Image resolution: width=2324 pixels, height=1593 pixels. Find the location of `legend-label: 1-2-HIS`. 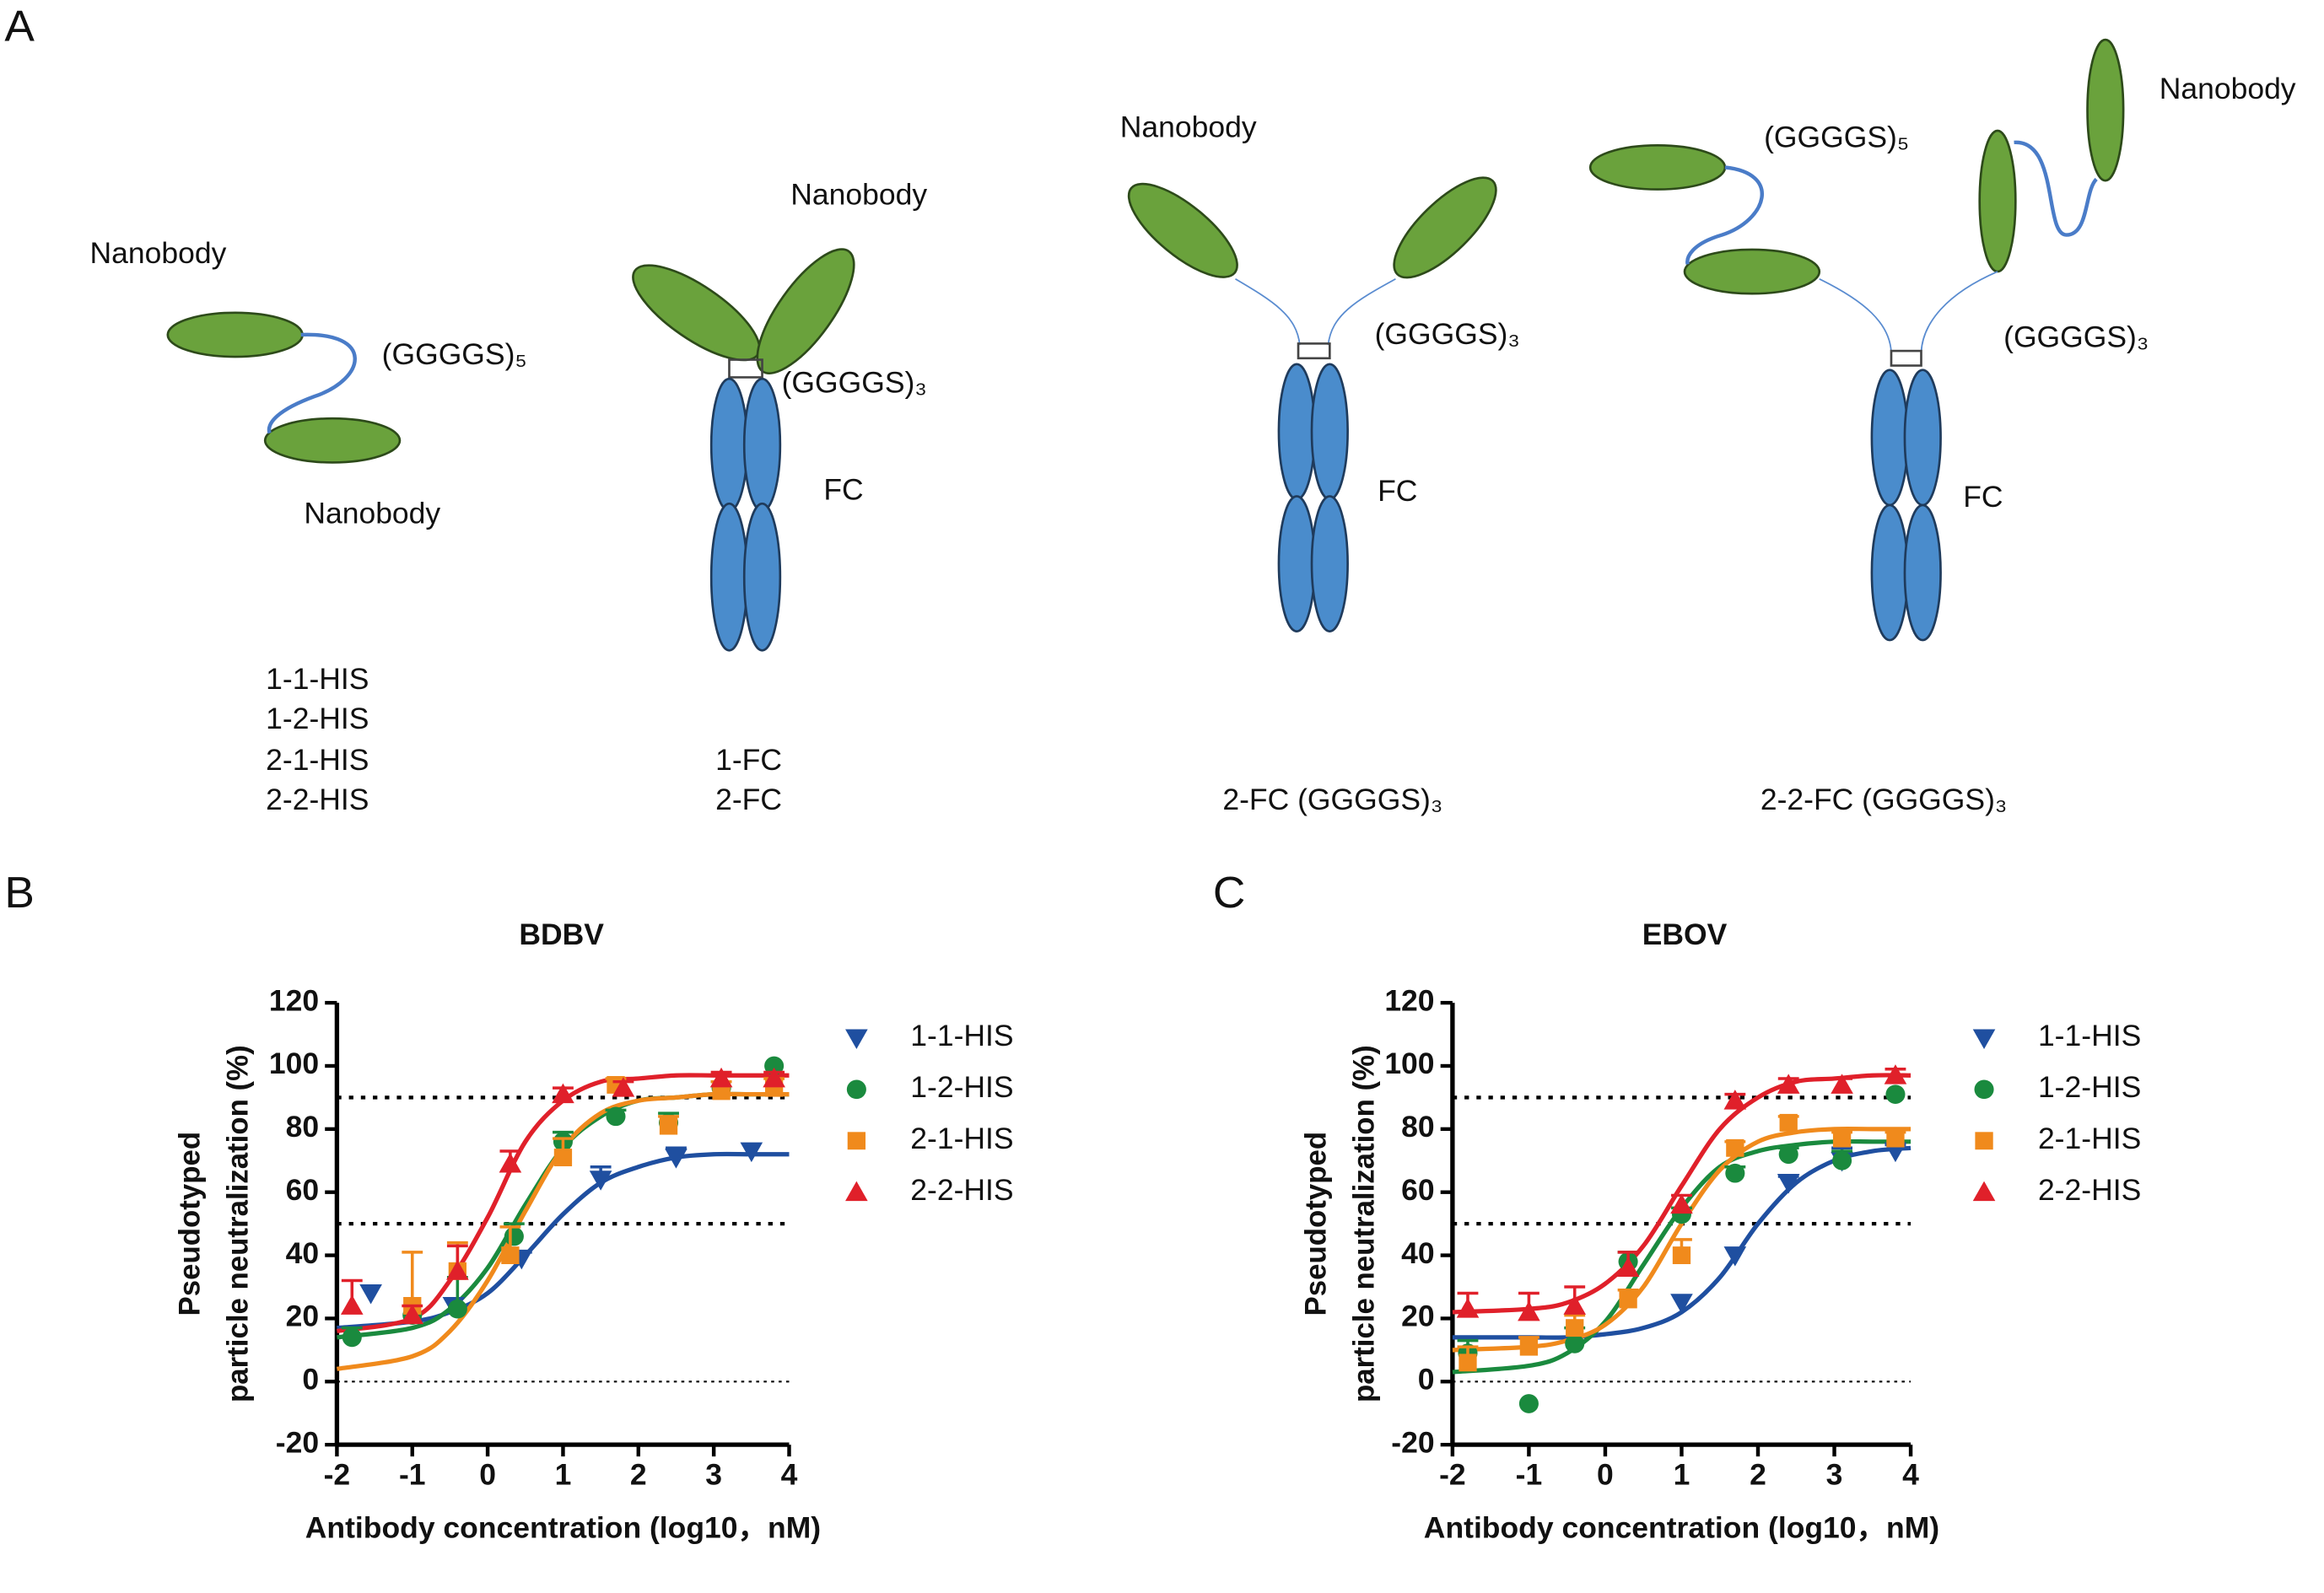

legend-label: 1-2-HIS is located at coordinates (961, 1087).